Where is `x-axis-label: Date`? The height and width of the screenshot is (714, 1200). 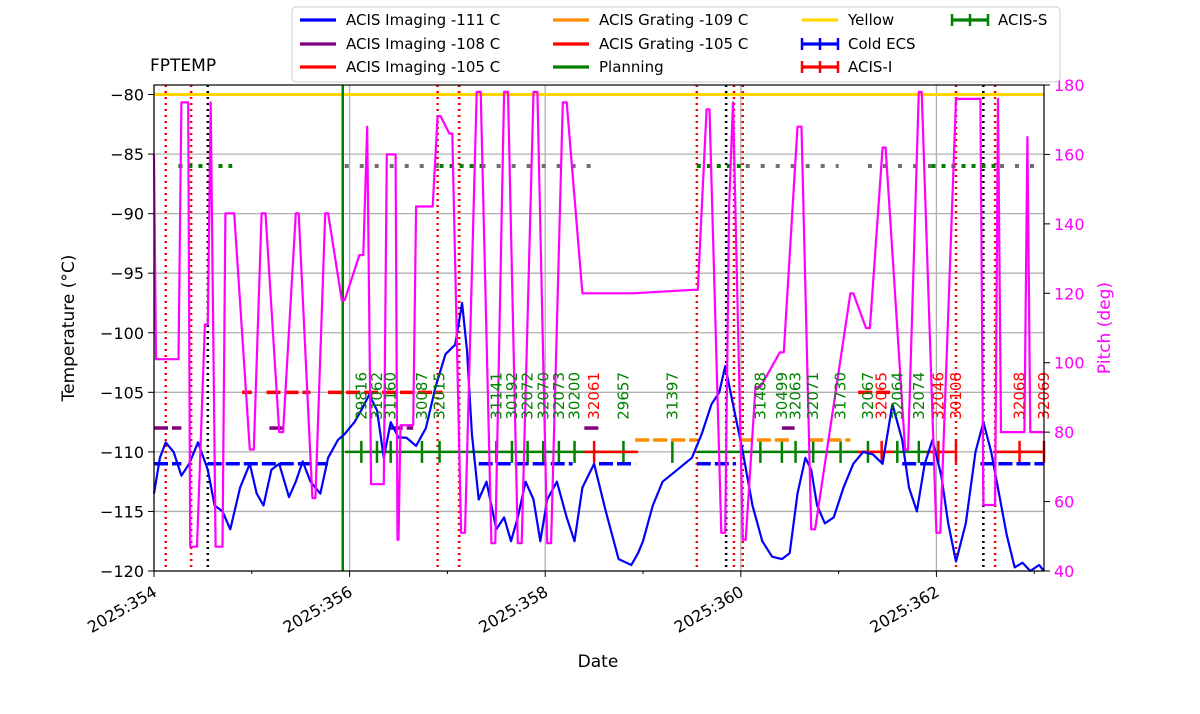
x-axis-label: Date is located at coordinates (598, 662).